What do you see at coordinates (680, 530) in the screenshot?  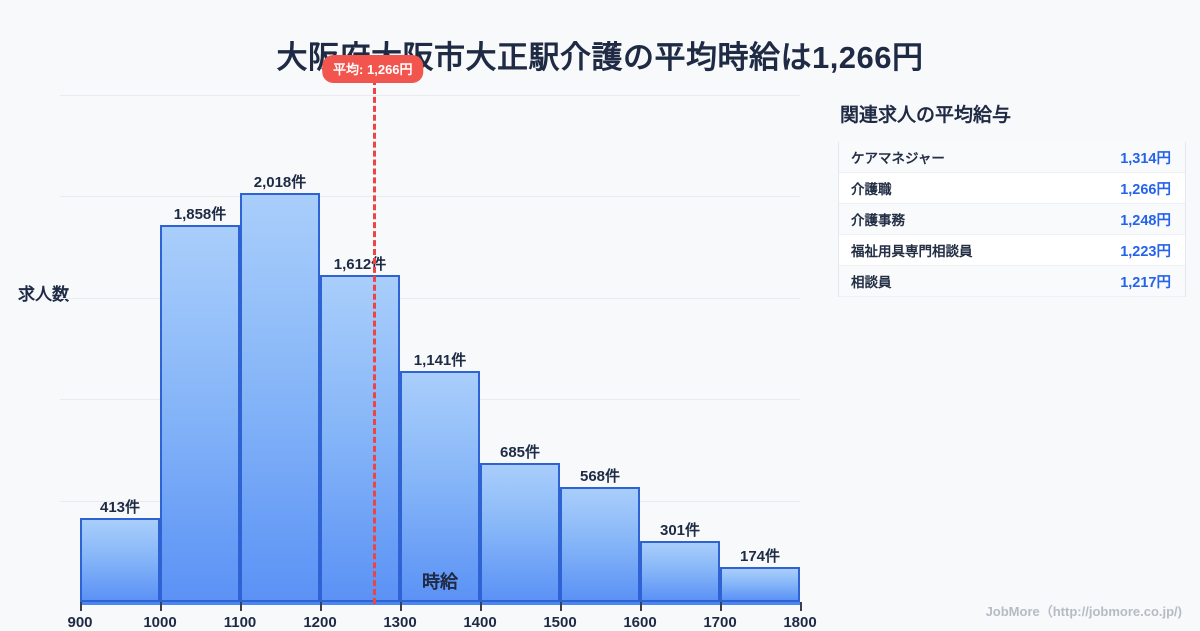 I see `bar-value-label: 301件` at bounding box center [680, 530].